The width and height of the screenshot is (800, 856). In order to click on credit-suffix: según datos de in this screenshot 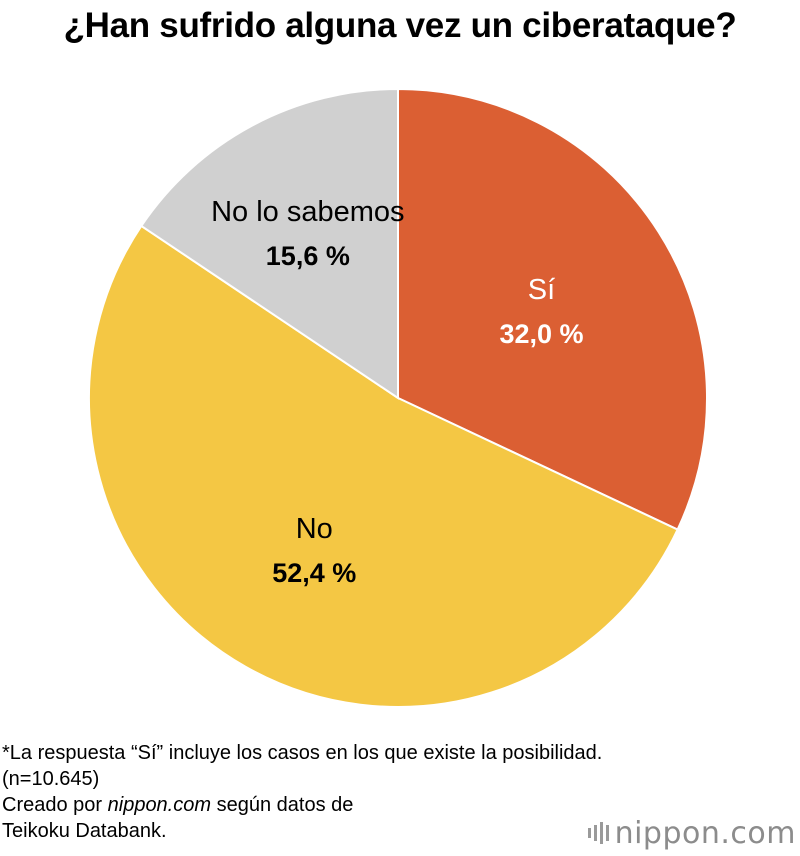, I will do `click(282, 805)`.